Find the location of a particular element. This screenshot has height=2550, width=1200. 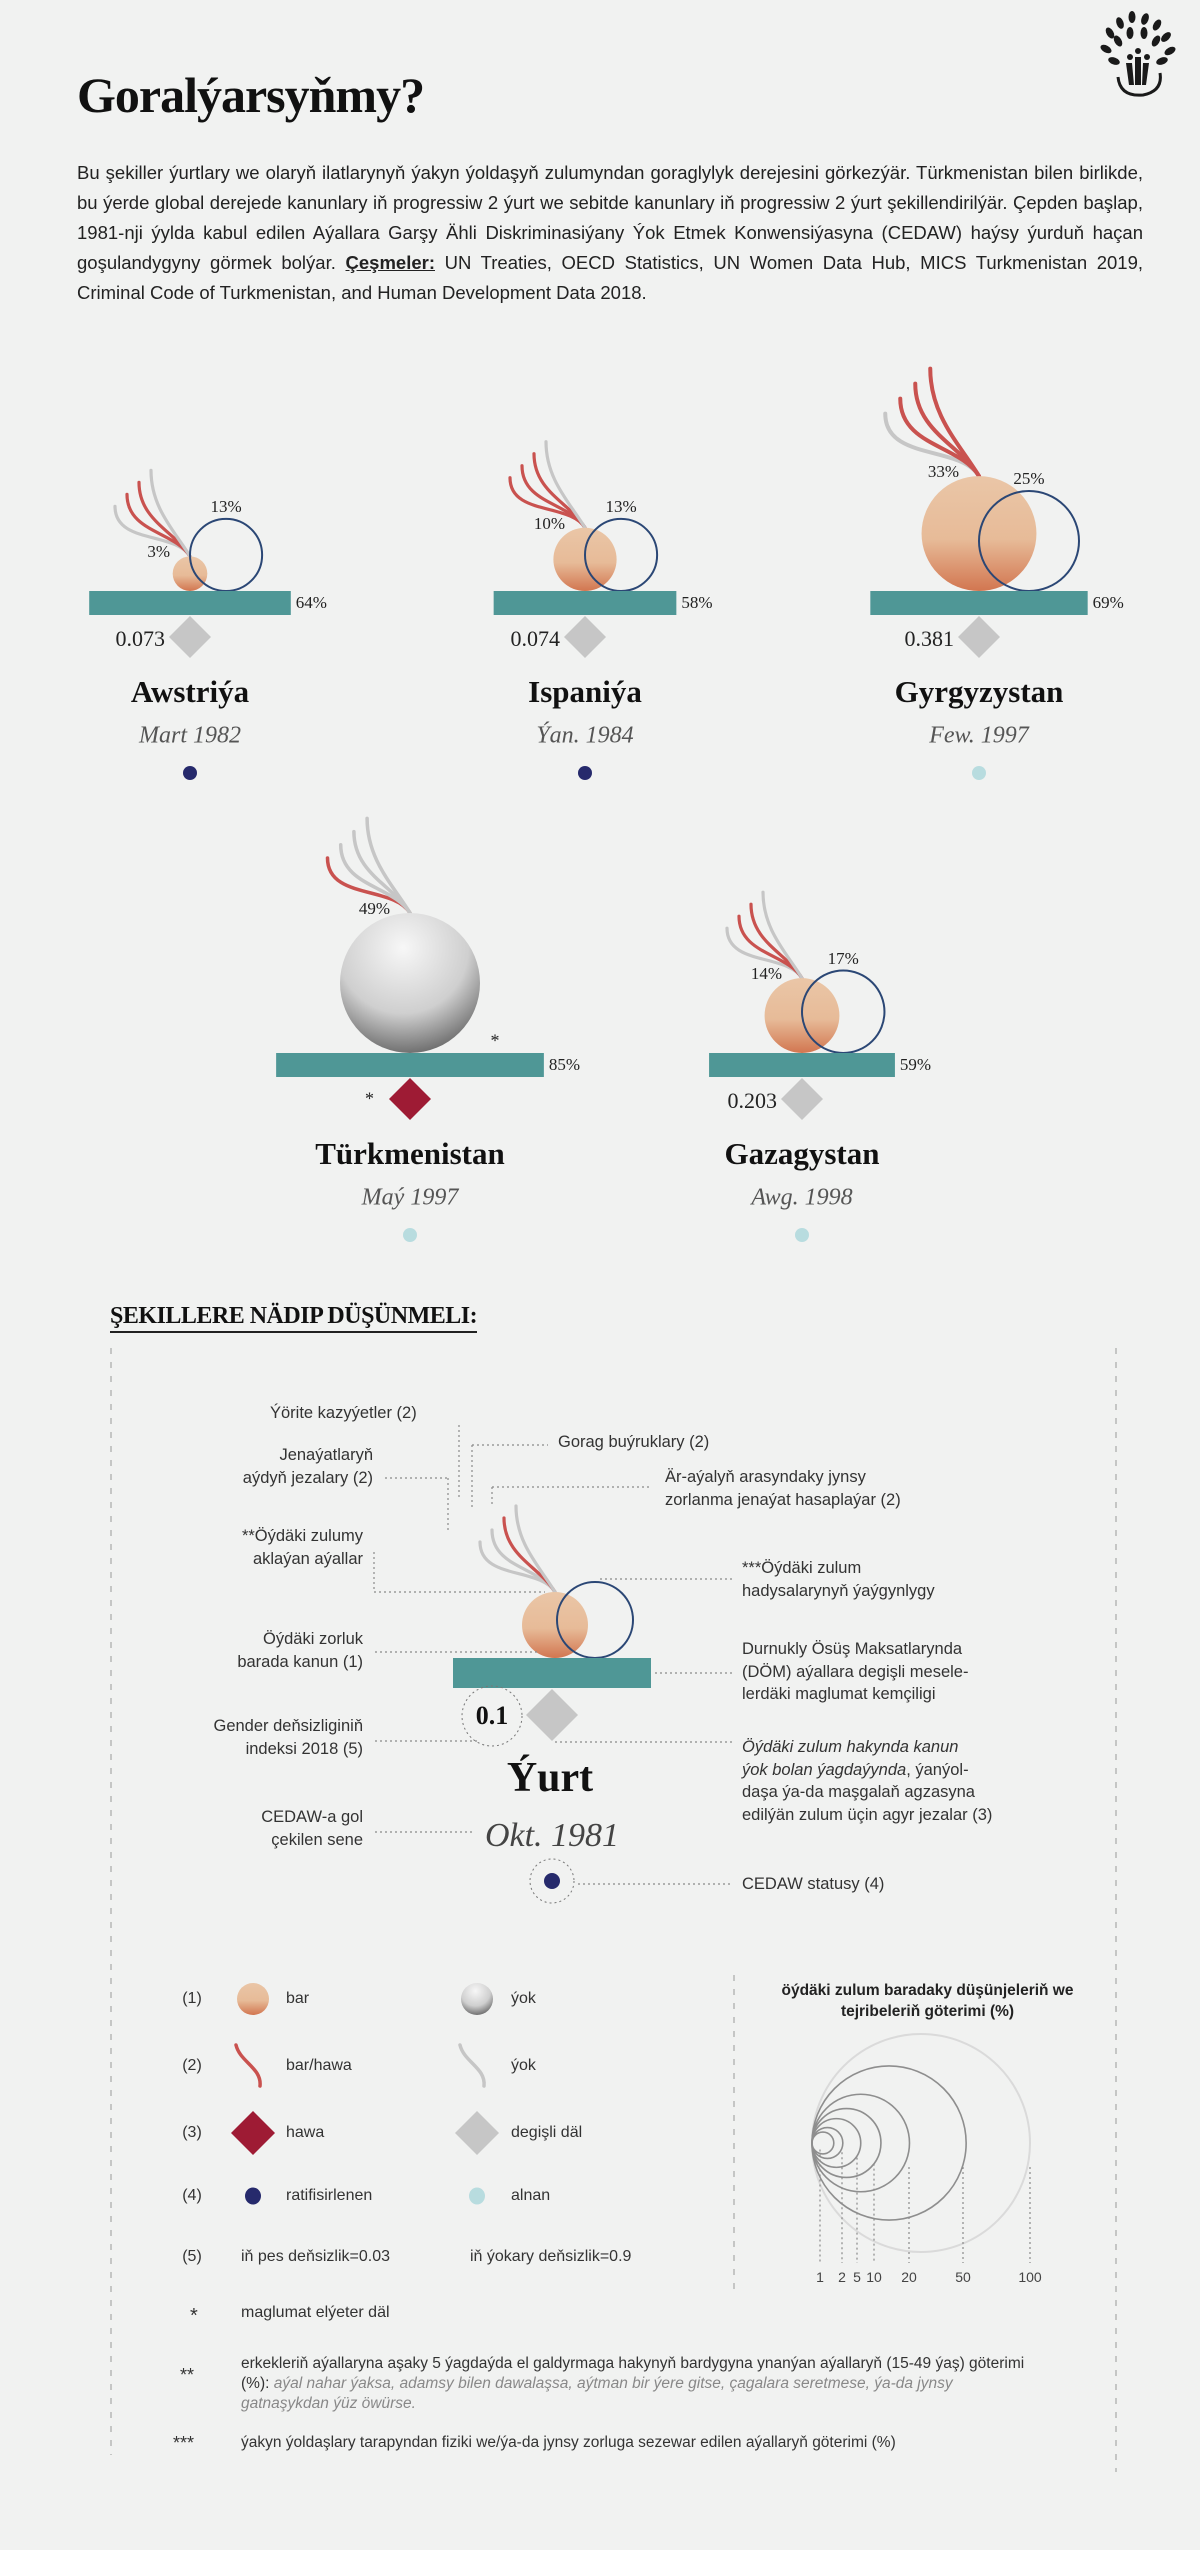

size-tick-label: 1 is located at coordinates (820, 2277).